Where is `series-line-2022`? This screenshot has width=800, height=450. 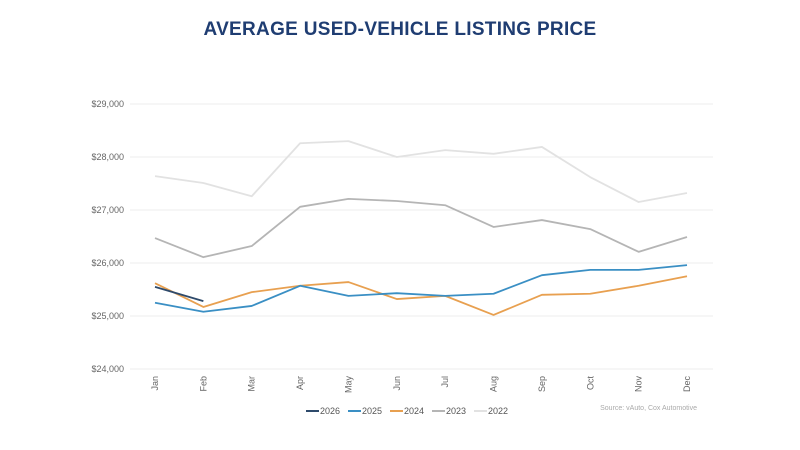
series-line-2022 is located at coordinates (421, 171).